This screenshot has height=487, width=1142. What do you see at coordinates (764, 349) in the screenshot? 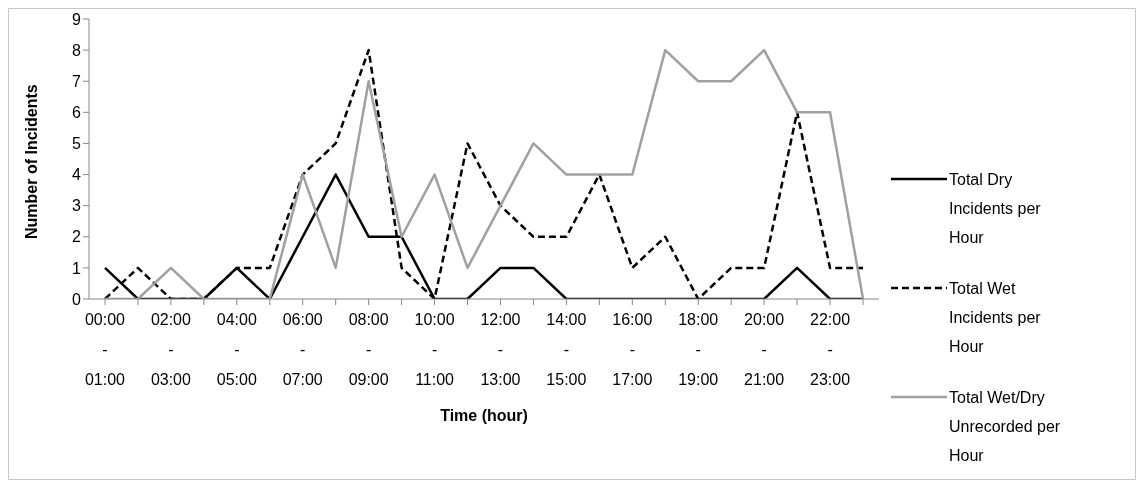
I see `x-tick-label: 20:00 - 21:00` at bounding box center [764, 349].